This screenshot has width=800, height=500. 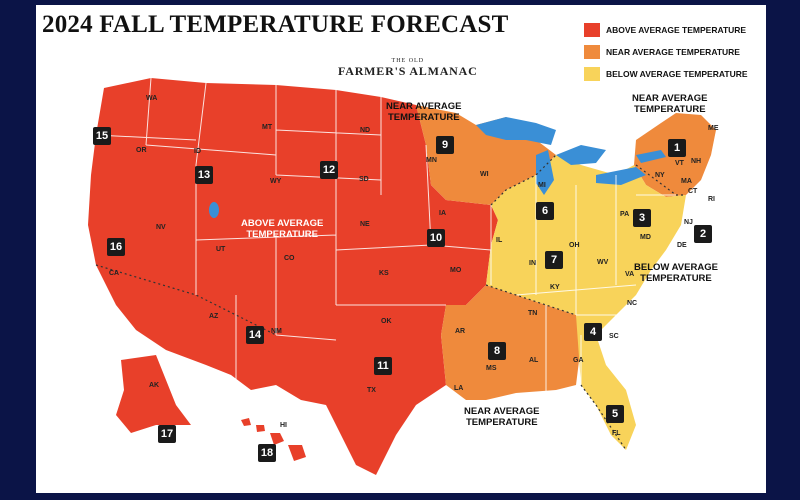 What do you see at coordinates (365, 130) in the screenshot?
I see `state-abbr: ND` at bounding box center [365, 130].